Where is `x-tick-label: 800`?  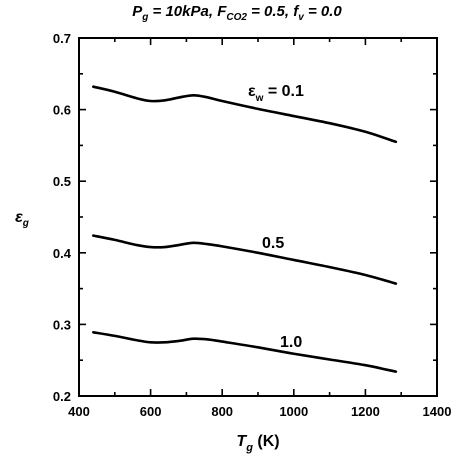
x-tick-label: 800 is located at coordinates (222, 411).